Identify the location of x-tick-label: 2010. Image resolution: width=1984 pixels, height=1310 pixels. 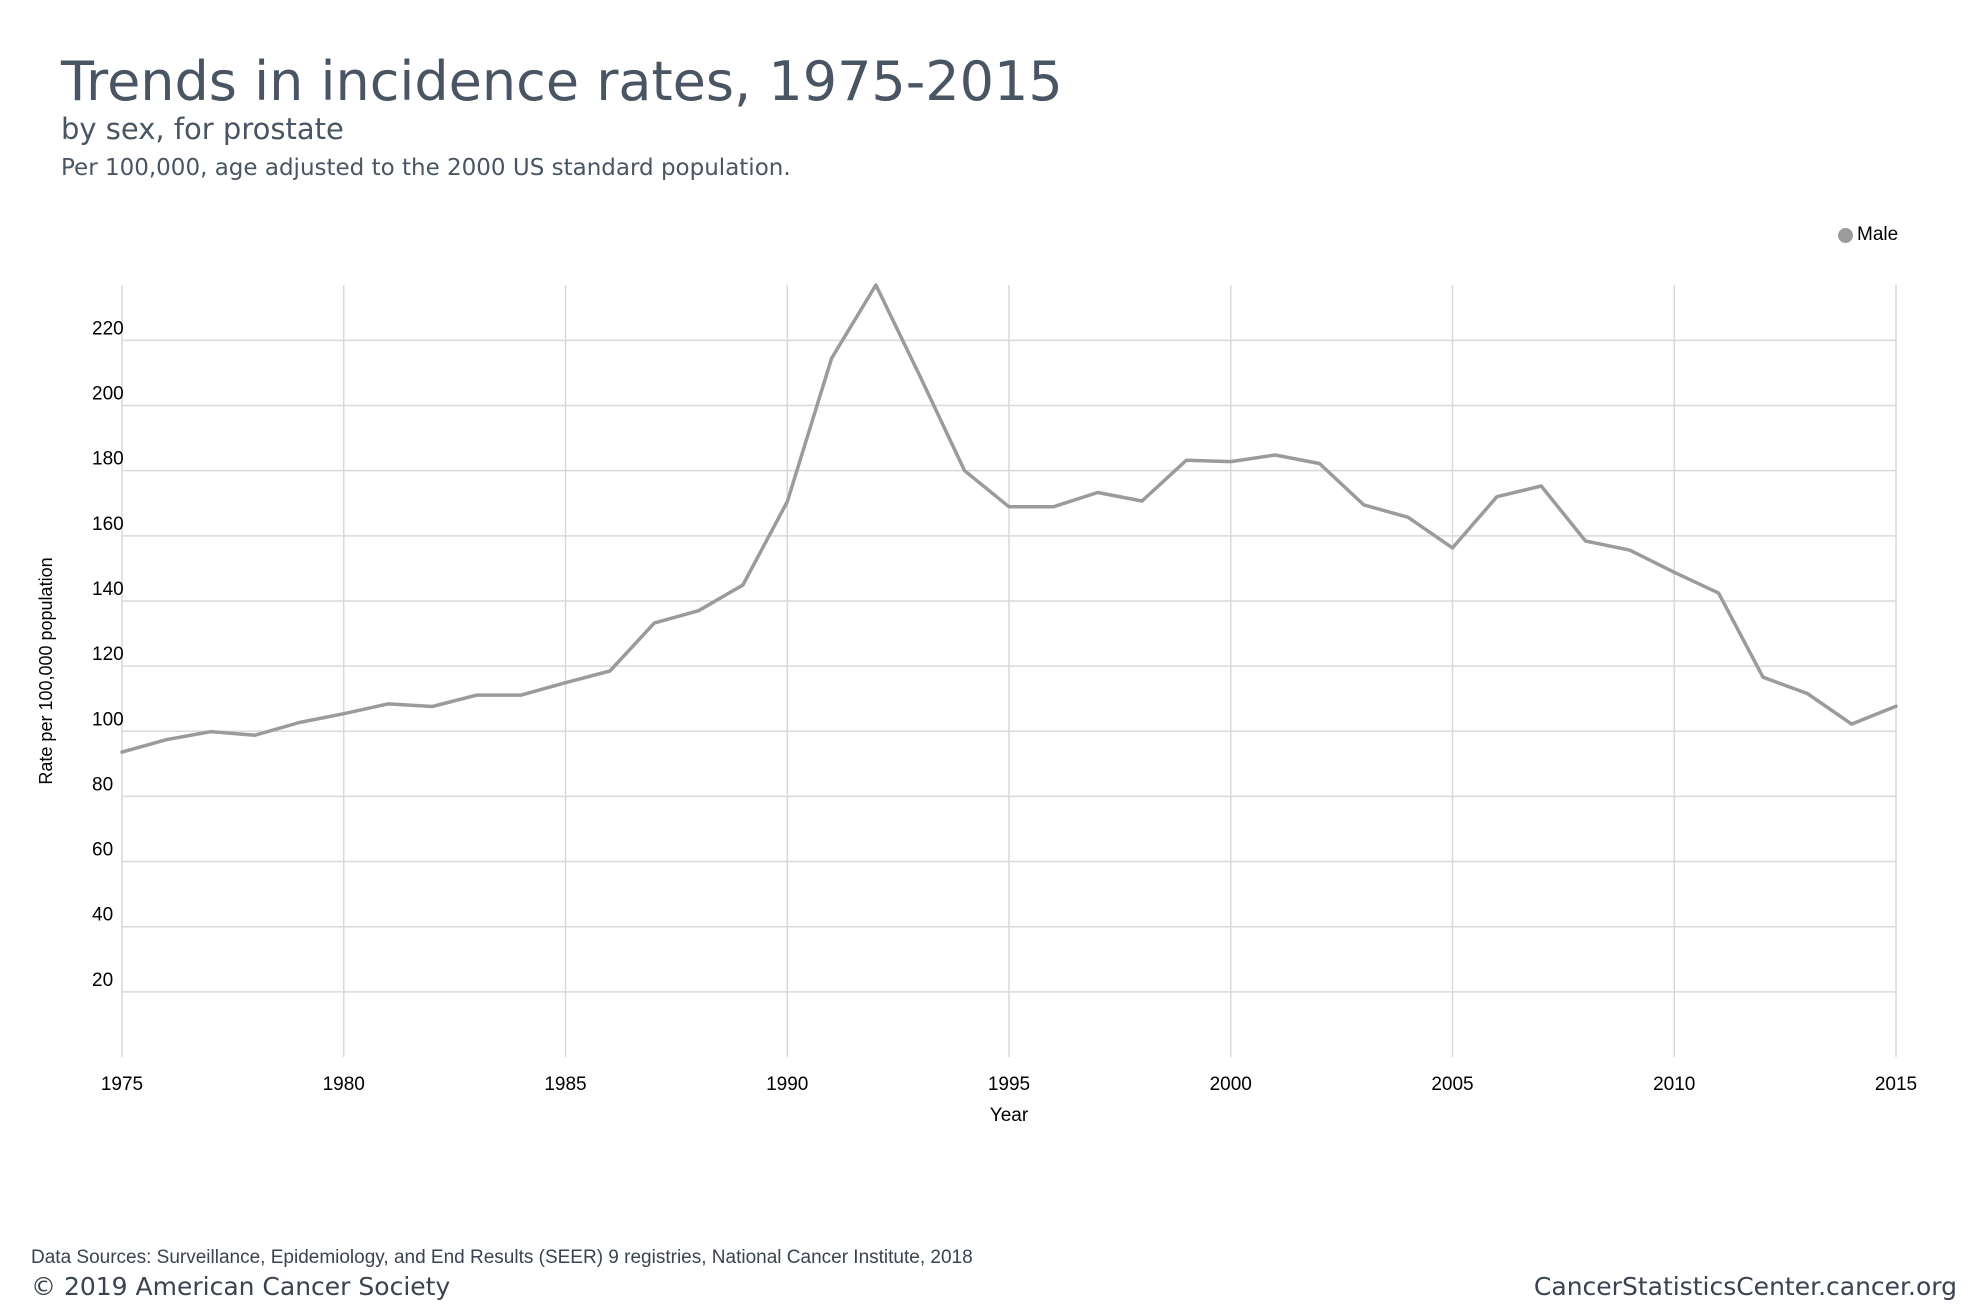
(1674, 1084).